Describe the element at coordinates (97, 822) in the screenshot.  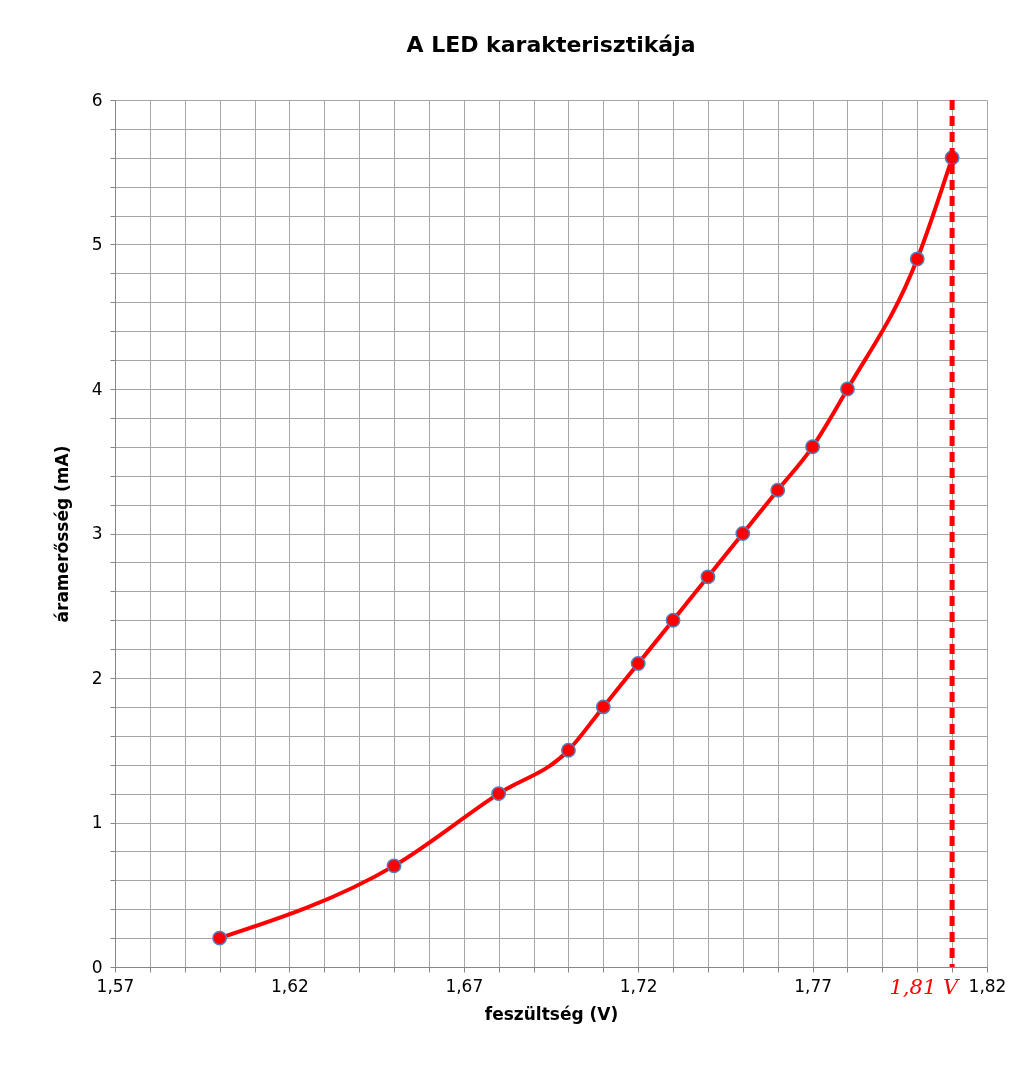
I see `y-tick-label: 1` at that location.